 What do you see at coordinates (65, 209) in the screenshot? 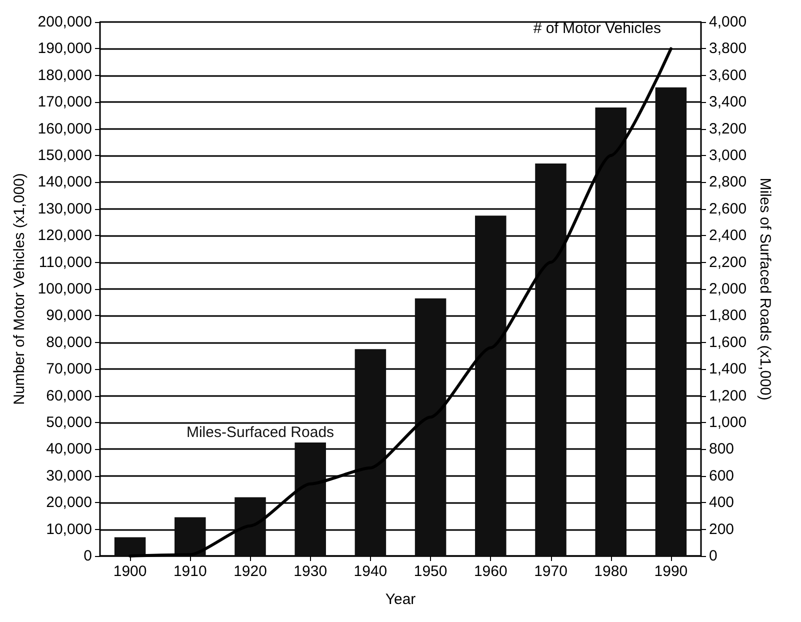
I see `y-tick-label: 130,000` at bounding box center [65, 209].